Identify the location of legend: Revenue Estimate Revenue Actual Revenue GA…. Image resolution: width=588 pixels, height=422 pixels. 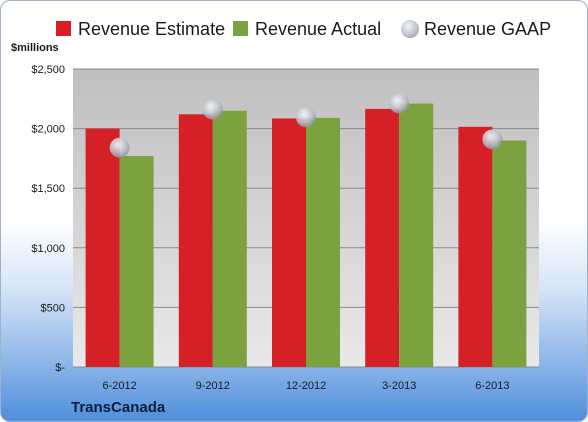
(303, 29).